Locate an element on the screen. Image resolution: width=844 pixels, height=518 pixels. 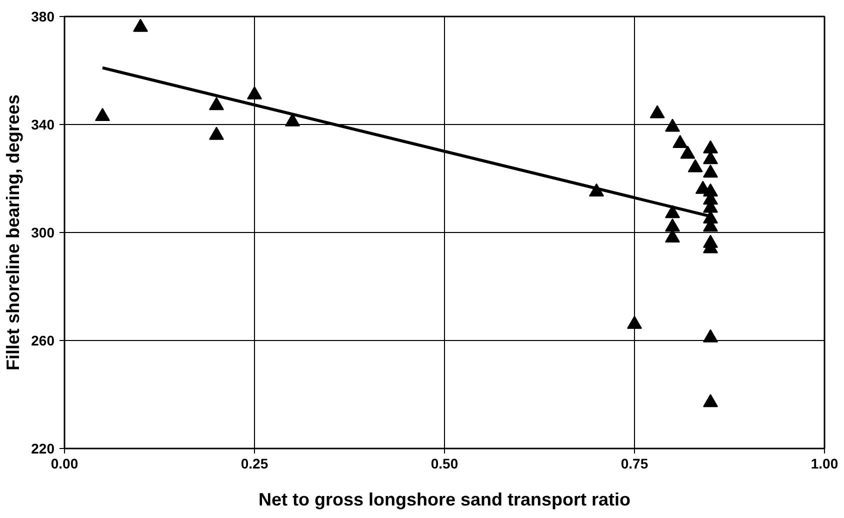
y-tick-label: 340 is located at coordinates (43, 124).